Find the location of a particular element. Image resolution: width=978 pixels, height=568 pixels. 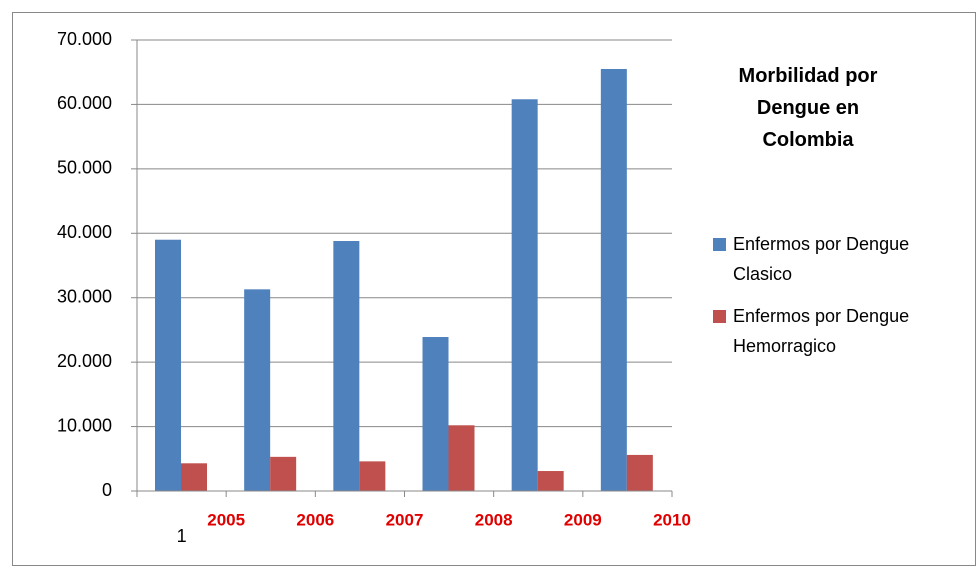

y-tick-label: 30.000 is located at coordinates (84, 296).